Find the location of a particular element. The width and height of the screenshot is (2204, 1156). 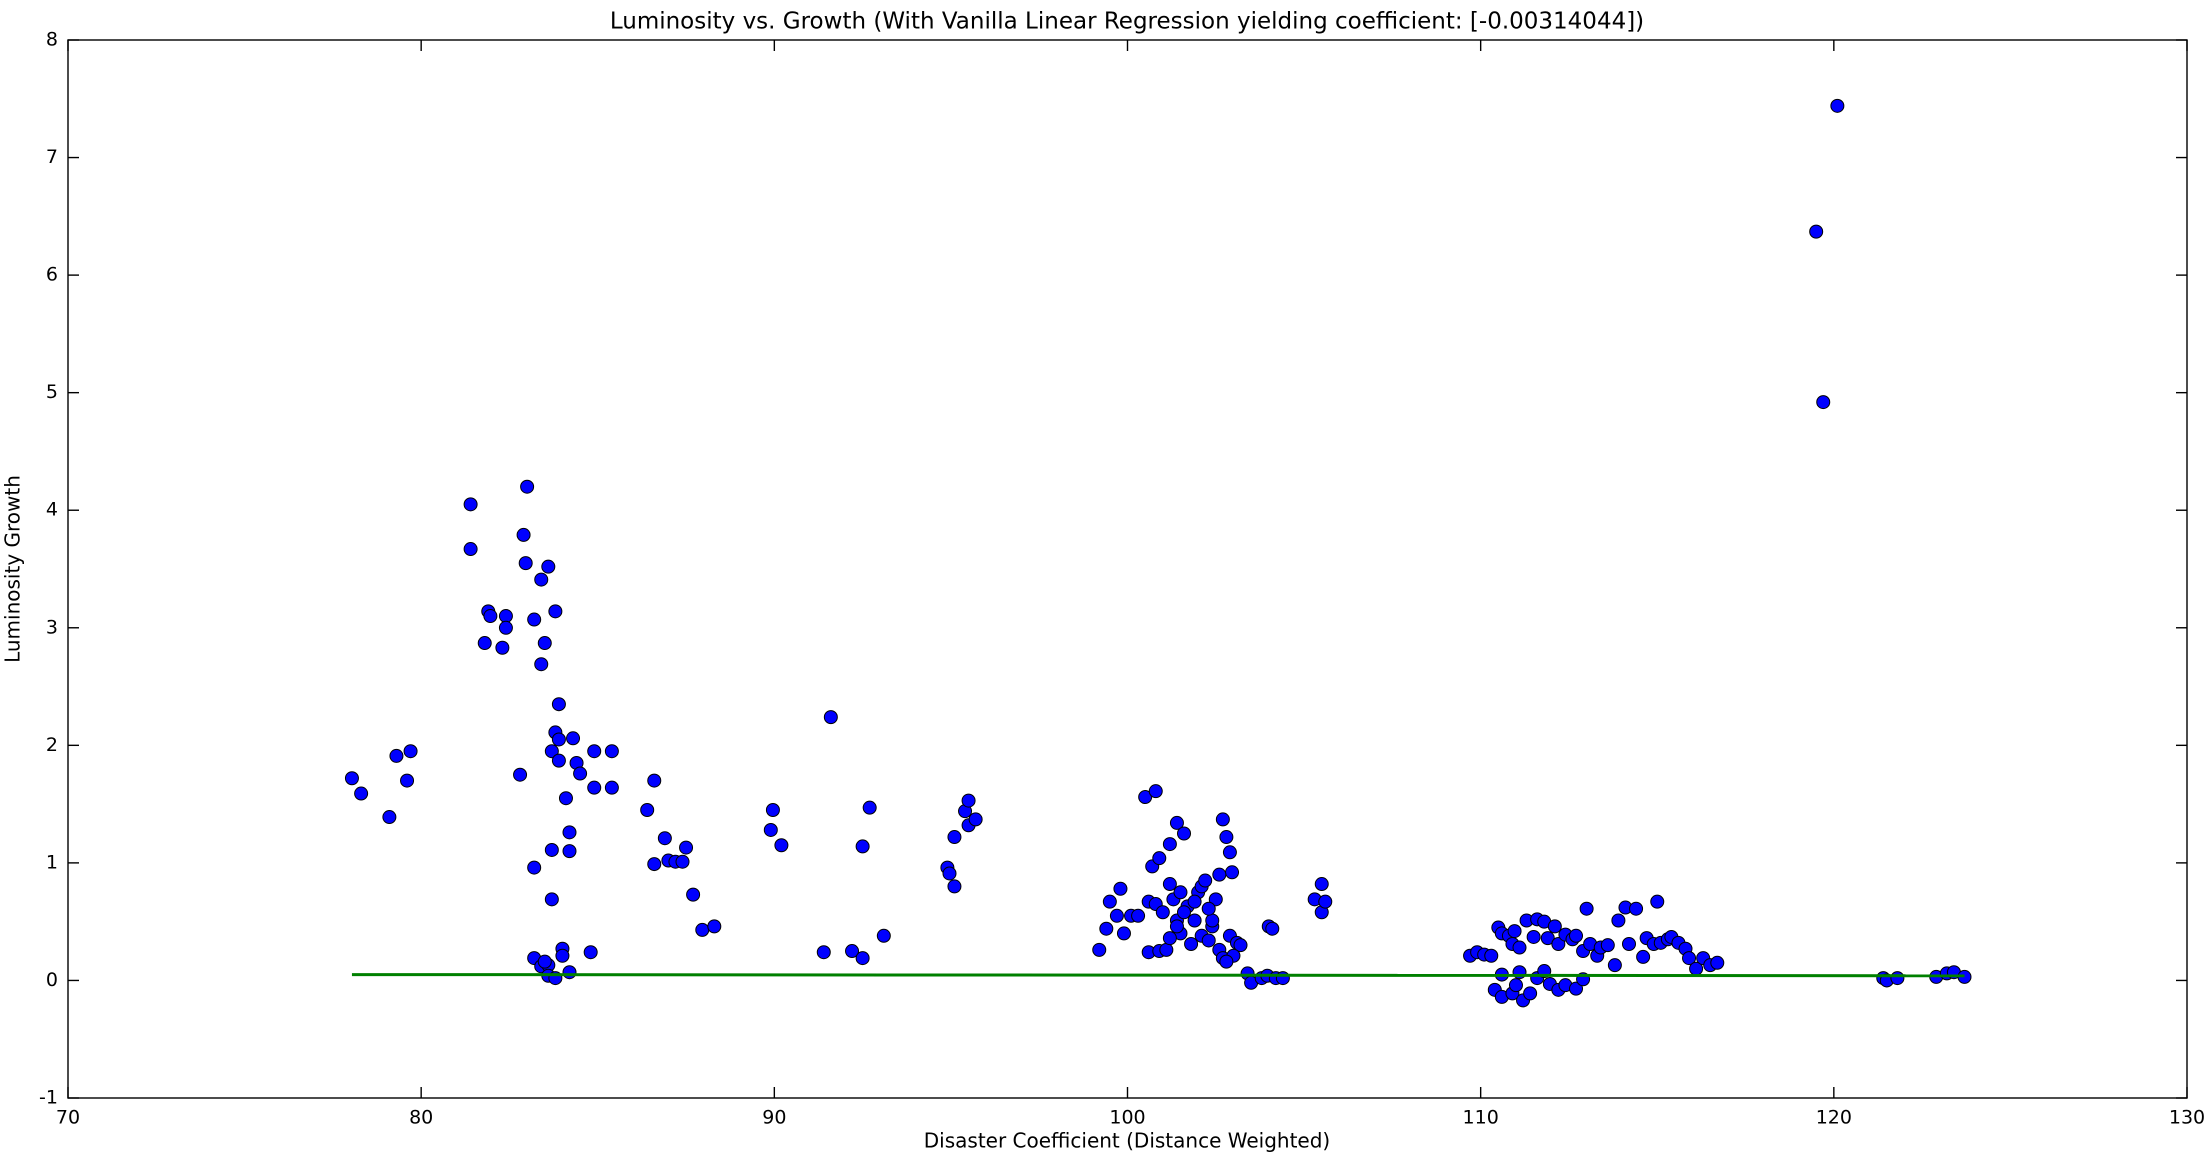

y-tick-label: 4 is located at coordinates (52, 510).